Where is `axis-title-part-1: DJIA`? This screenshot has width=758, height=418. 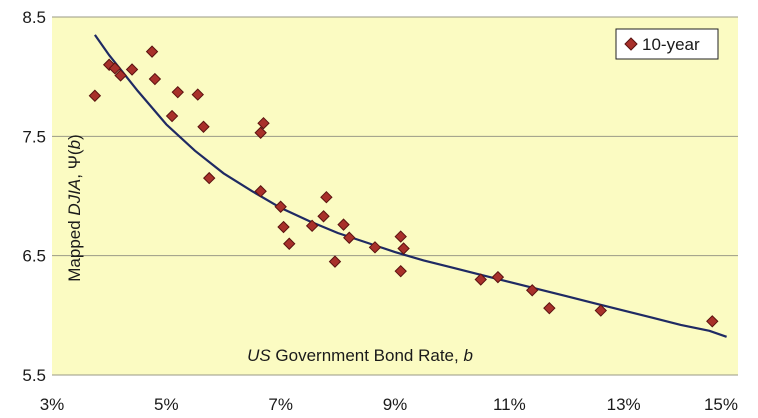
axis-title-part-1: DJIA is located at coordinates (74, 197).